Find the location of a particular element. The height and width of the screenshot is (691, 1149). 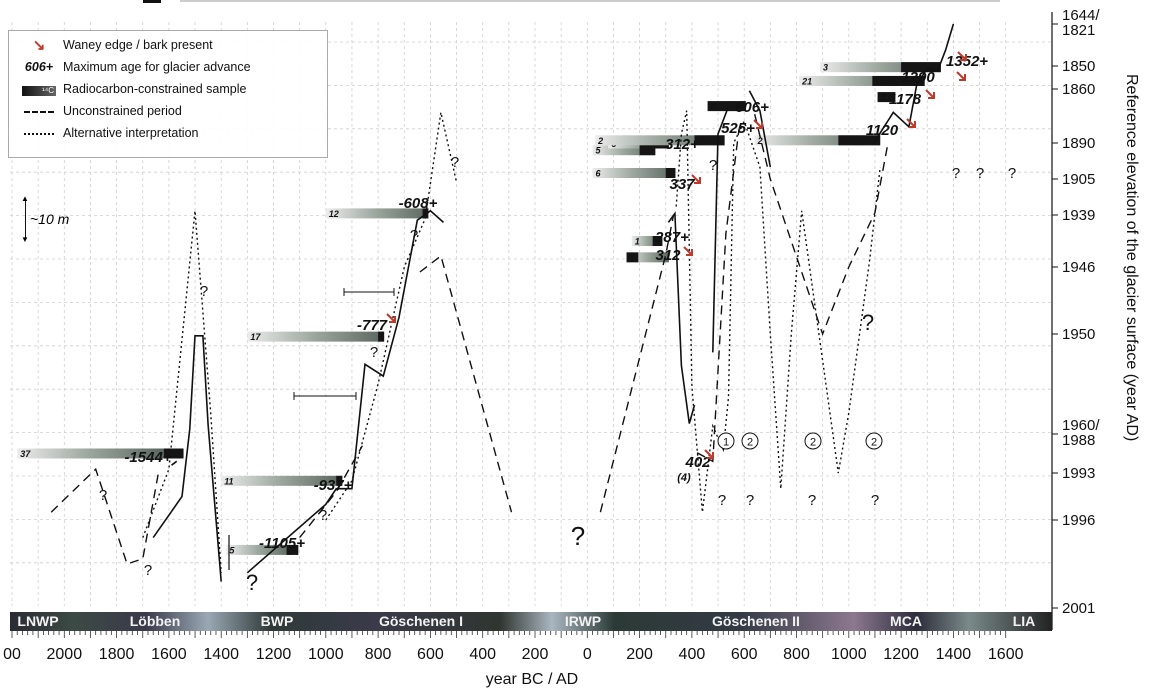

legend-label-dash: Unconstrained period is located at coordinates (122, 111).